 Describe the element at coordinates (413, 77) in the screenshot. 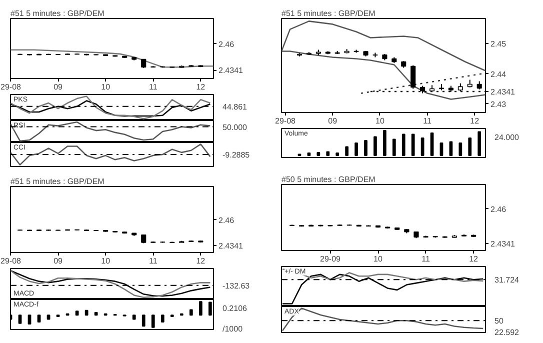

I see `candlestick` at that location.